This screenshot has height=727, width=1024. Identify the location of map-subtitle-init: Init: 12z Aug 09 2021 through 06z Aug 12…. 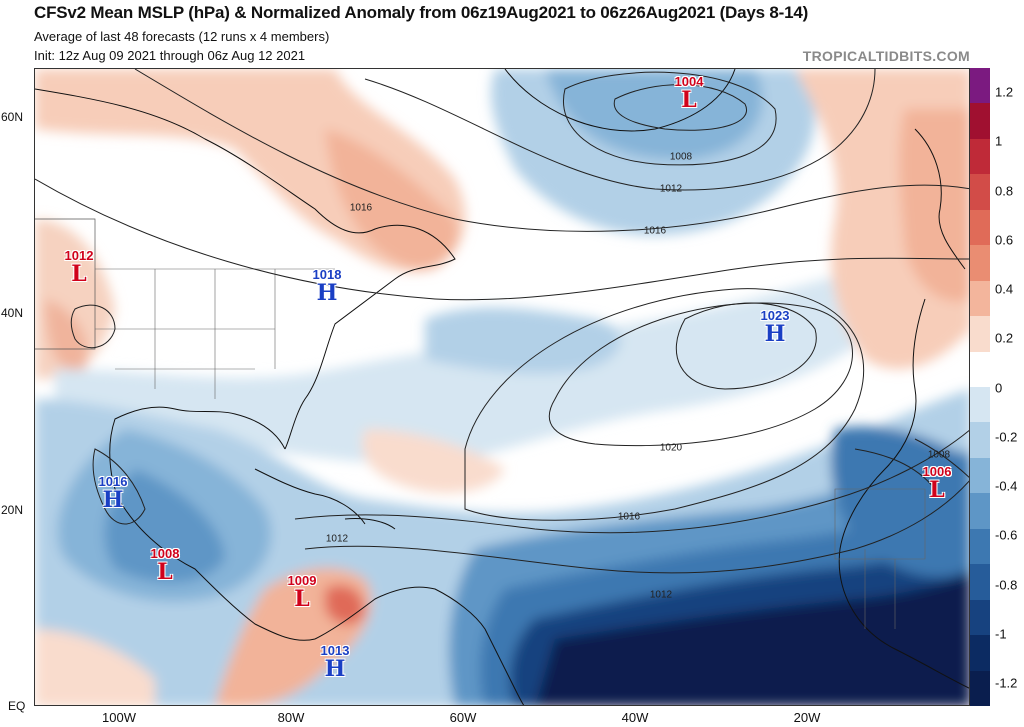
(170, 55).